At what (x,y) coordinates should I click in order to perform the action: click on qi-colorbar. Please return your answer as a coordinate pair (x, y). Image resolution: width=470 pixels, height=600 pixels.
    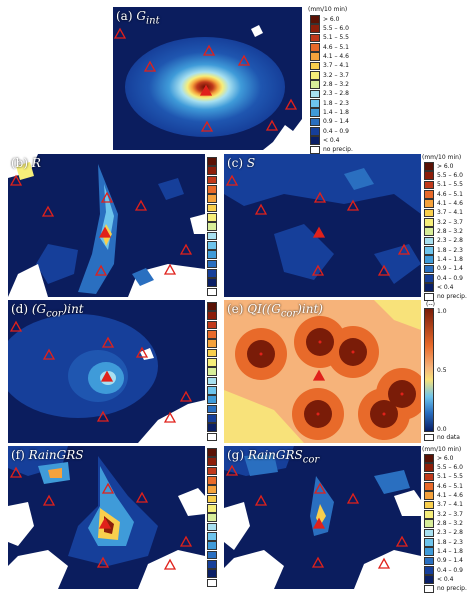
    Looking at the image, I should click on (429, 370).